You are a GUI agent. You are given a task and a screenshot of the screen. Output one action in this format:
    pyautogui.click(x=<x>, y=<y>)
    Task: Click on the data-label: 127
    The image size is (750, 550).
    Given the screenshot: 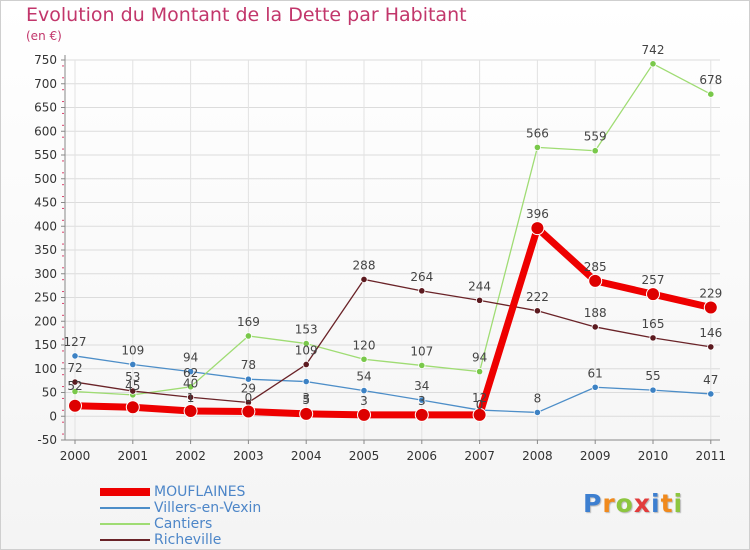 What is the action you would take?
    pyautogui.click(x=75, y=342)
    